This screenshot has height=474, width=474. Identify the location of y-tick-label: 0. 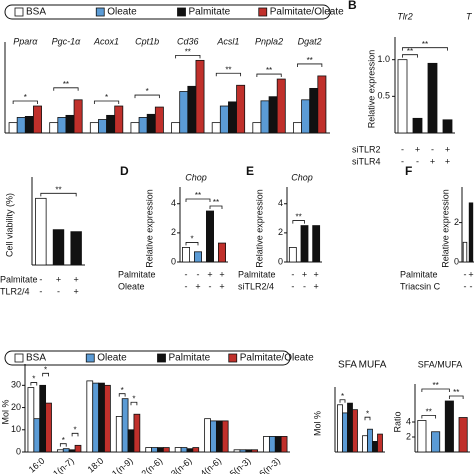
(18, 451).